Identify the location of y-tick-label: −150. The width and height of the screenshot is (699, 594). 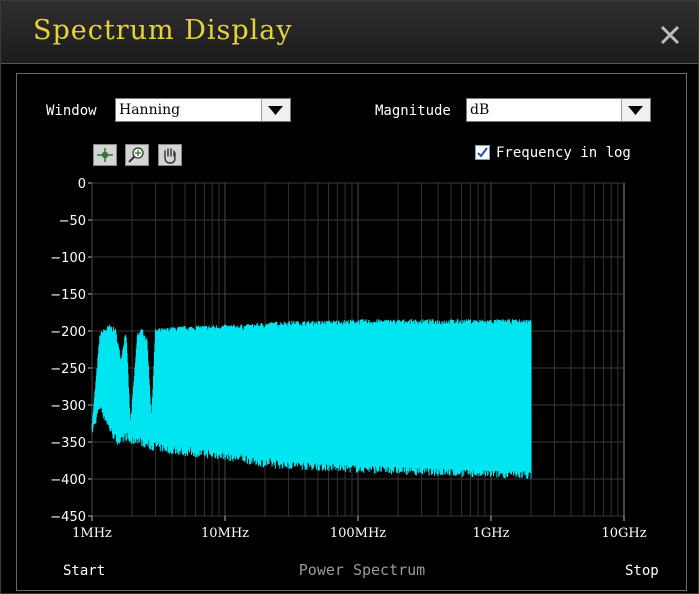
(68, 295).